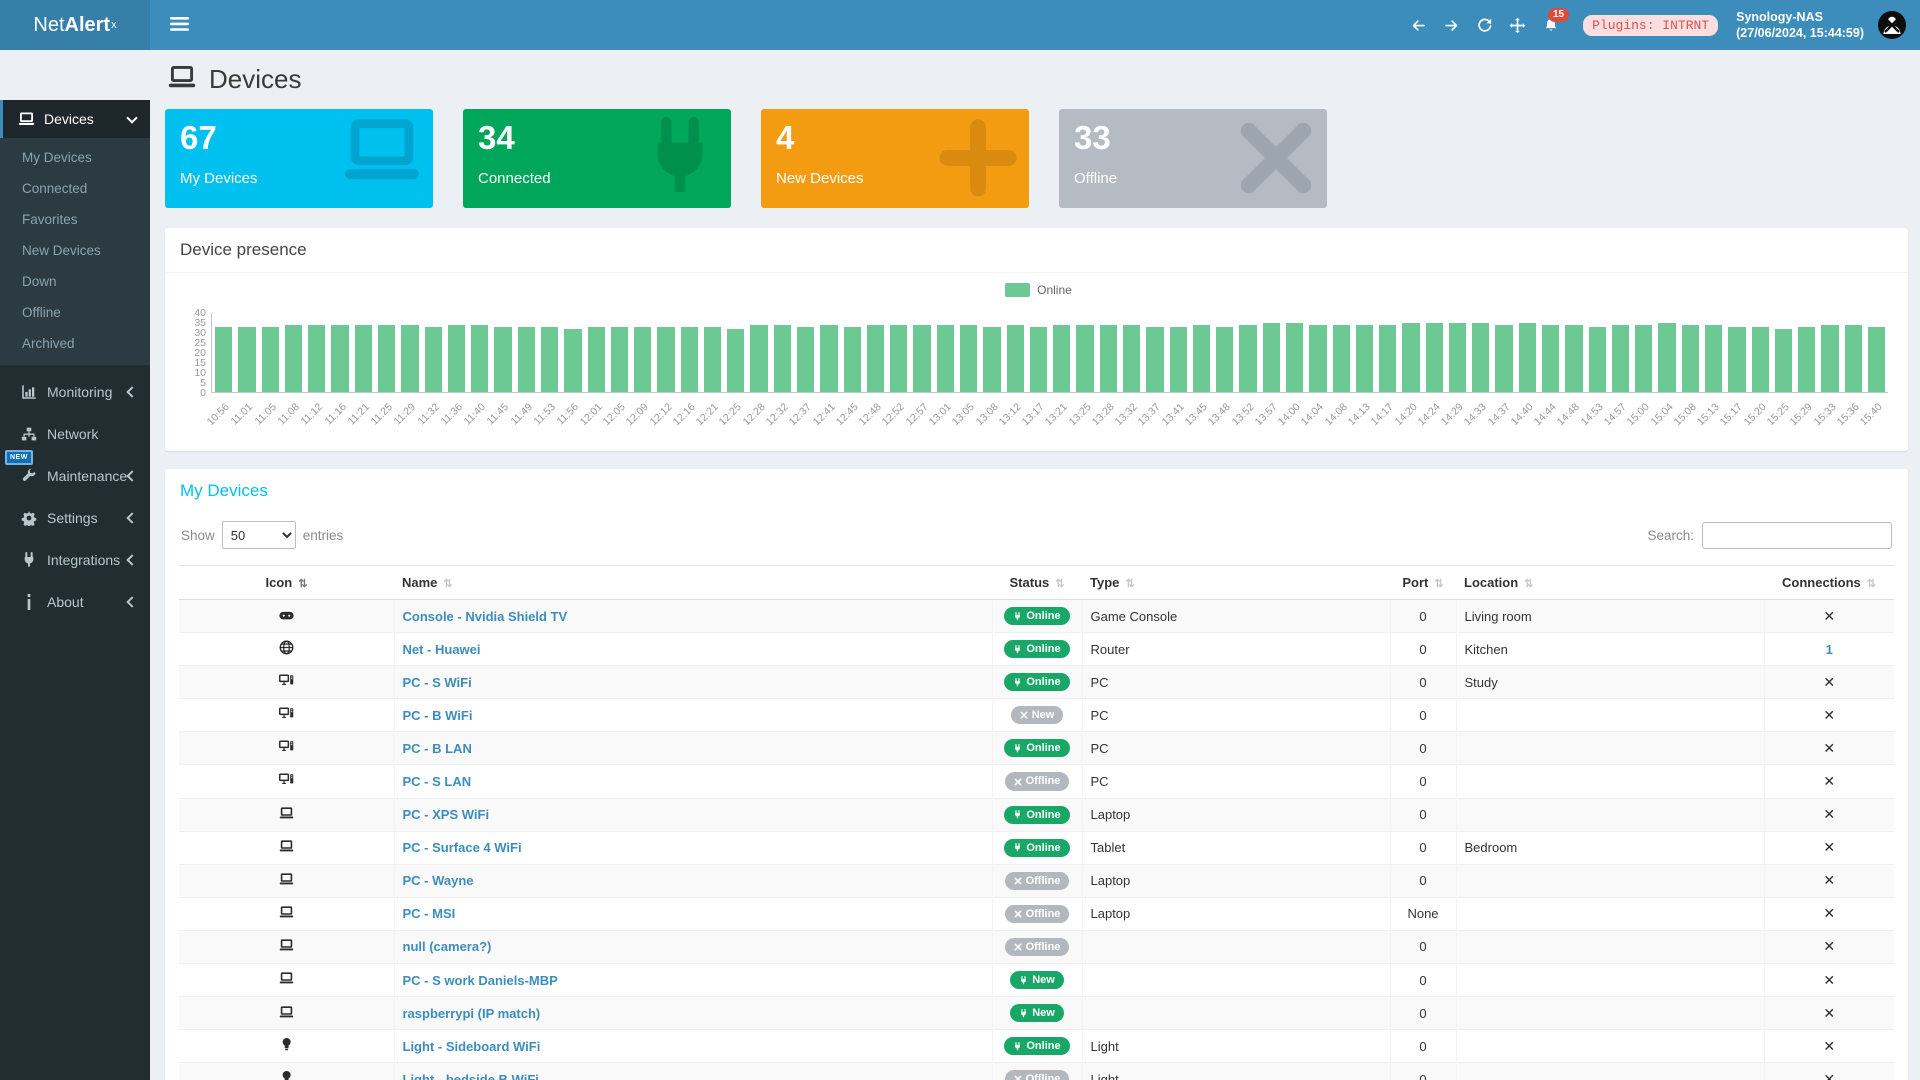  Describe the element at coordinates (286, 582) in the screenshot. I see `column-header-icon: Icon ⇅` at that location.